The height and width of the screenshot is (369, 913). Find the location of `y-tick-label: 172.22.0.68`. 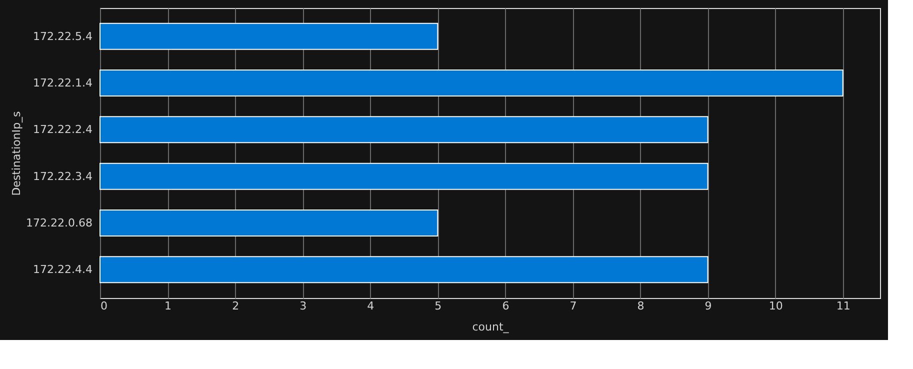

y-tick-label: 172.22.0.68 is located at coordinates (59, 223).